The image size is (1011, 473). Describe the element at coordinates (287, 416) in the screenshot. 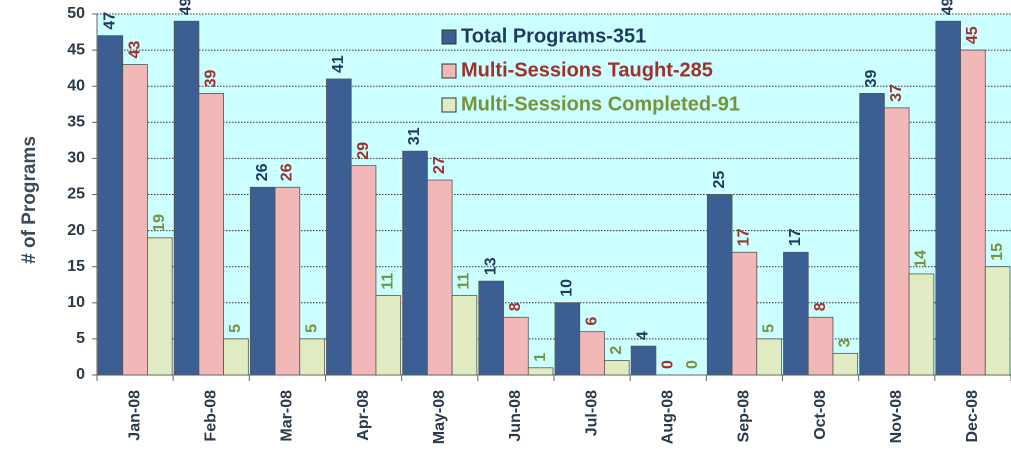

I see `x-tick-label: Mar-08` at that location.